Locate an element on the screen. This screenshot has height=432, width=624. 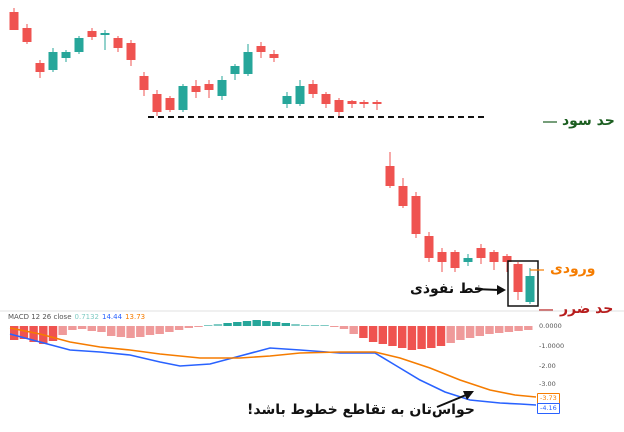
macd-line is located at coordinates (273, 369).